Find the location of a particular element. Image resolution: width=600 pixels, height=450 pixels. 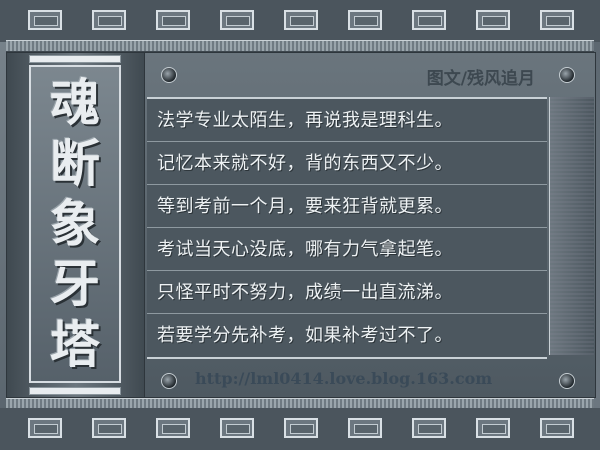

title-box: 魂 断 象 牙 塔 is located at coordinates (75, 224).